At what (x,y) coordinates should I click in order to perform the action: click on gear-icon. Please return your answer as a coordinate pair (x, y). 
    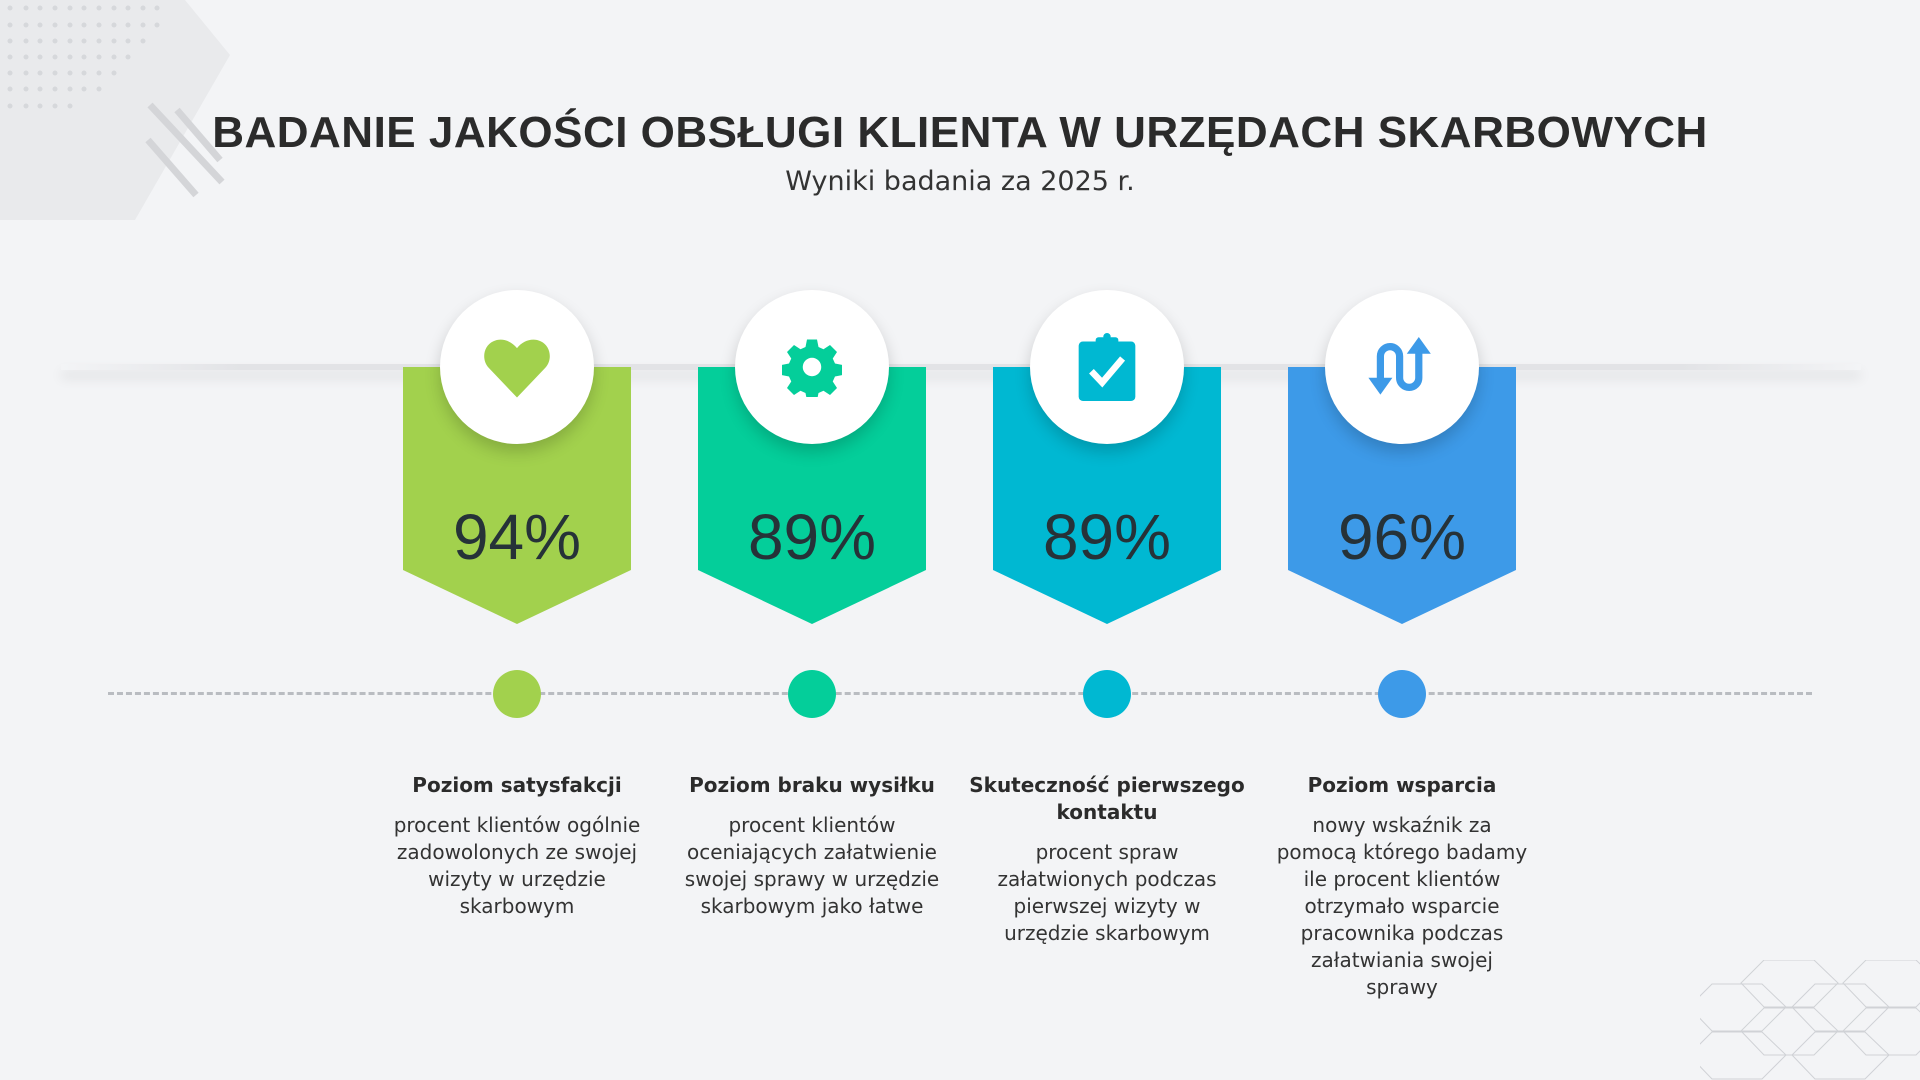
    Looking at the image, I should click on (812, 368).